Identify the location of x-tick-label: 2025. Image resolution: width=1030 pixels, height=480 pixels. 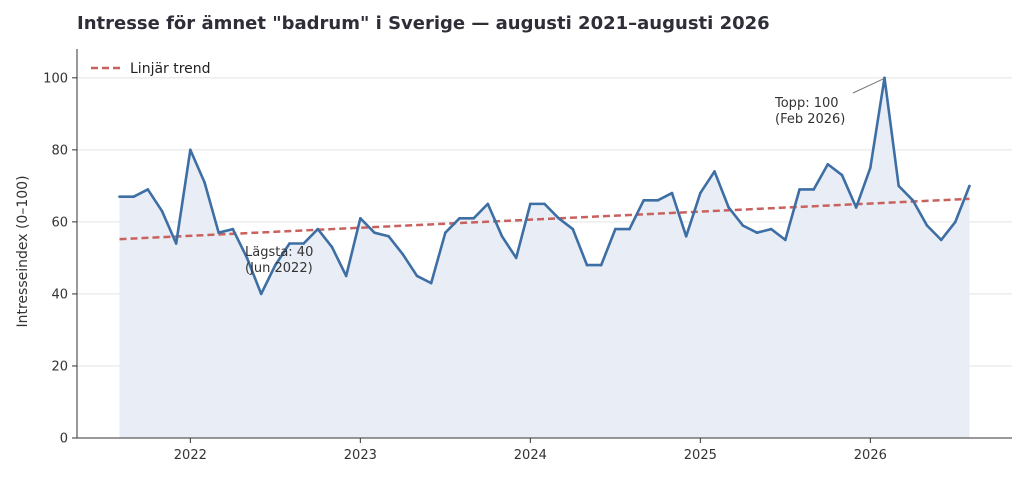
(700, 455).